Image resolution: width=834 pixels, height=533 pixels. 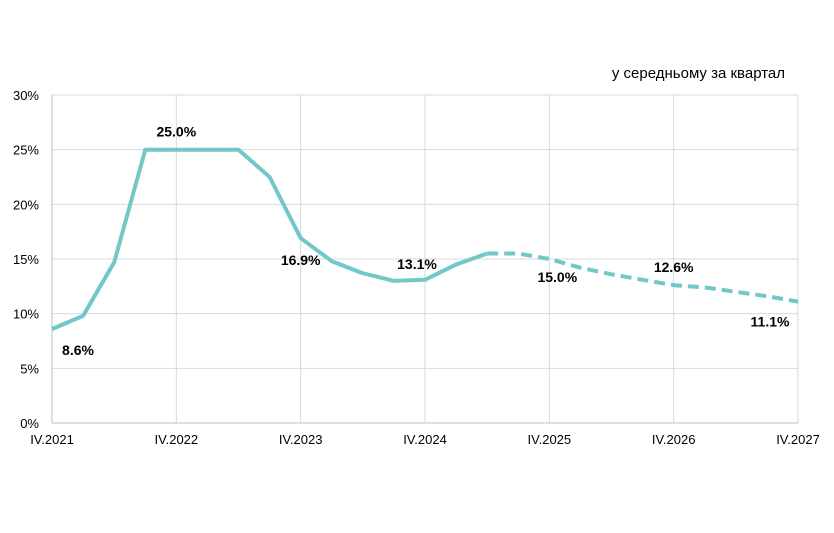 I want to click on x-tick-label: IV.2023, so click(x=301, y=439).